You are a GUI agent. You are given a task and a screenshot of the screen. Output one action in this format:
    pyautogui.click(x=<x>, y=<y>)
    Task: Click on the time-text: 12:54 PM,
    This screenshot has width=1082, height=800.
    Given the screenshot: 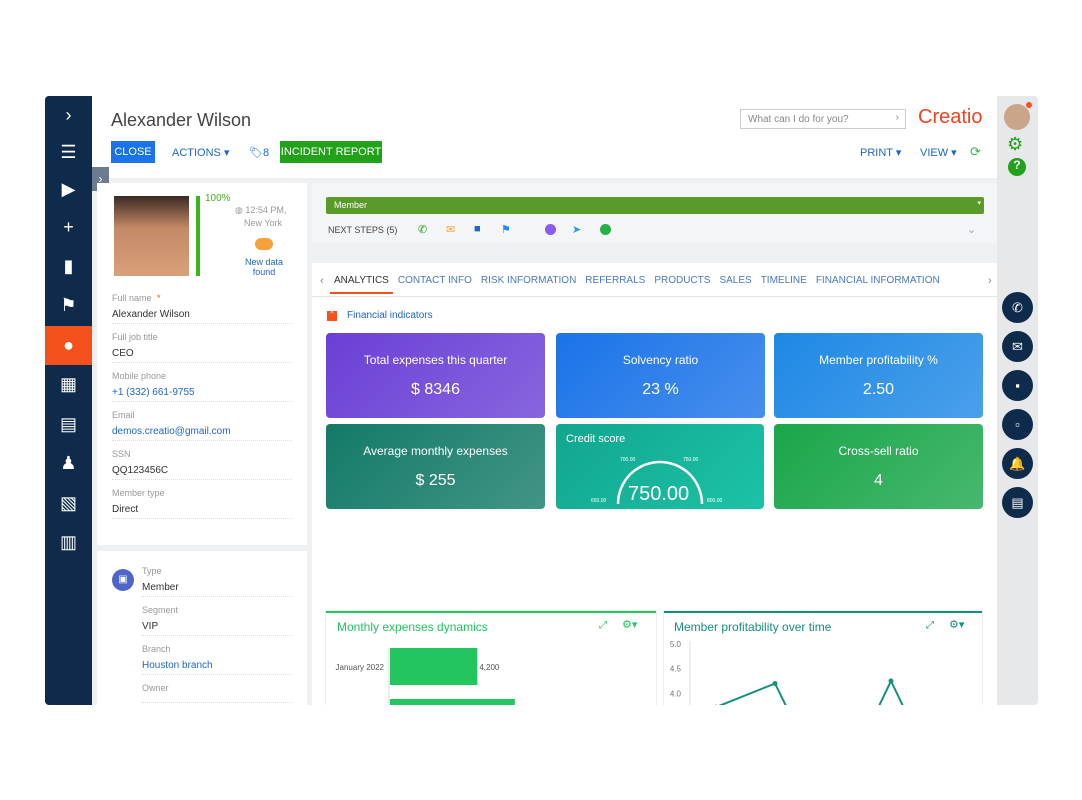 What is the action you would take?
    pyautogui.click(x=266, y=210)
    